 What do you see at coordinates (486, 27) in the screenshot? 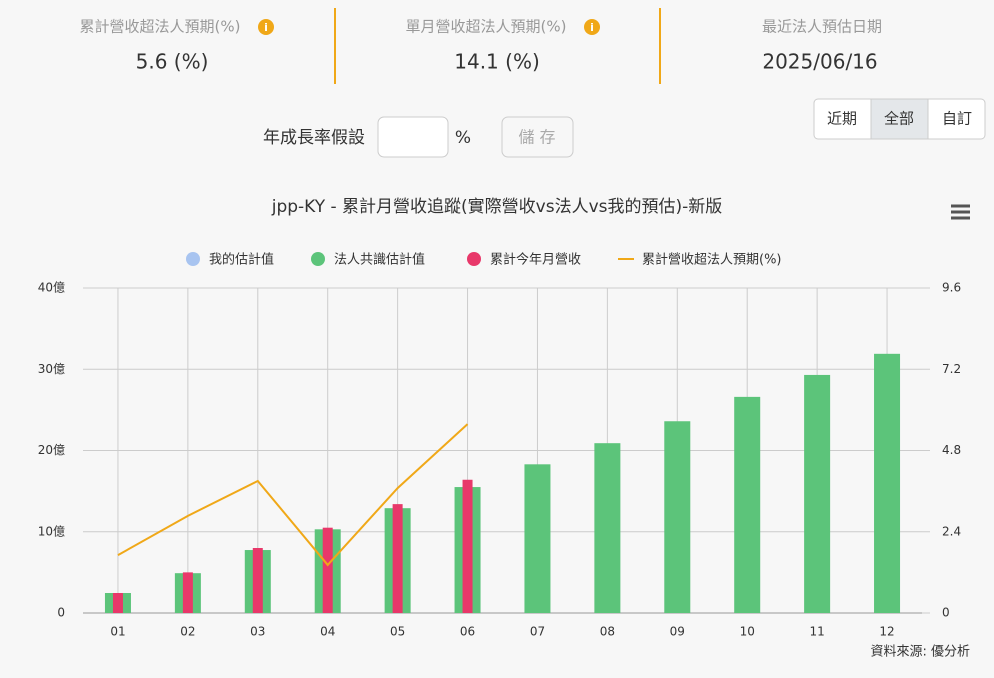
I see `stat-label: 單月營收超法人預期(%)` at bounding box center [486, 27].